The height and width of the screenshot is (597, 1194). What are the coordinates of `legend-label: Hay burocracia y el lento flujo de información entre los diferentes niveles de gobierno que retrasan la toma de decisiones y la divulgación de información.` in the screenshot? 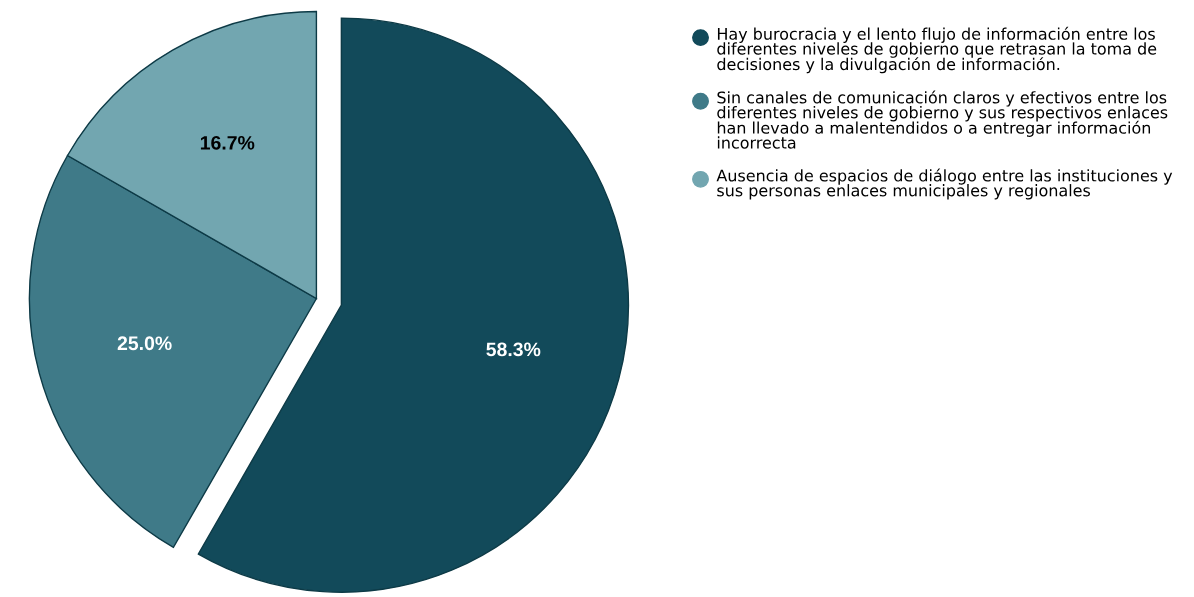 It's located at (937, 50).